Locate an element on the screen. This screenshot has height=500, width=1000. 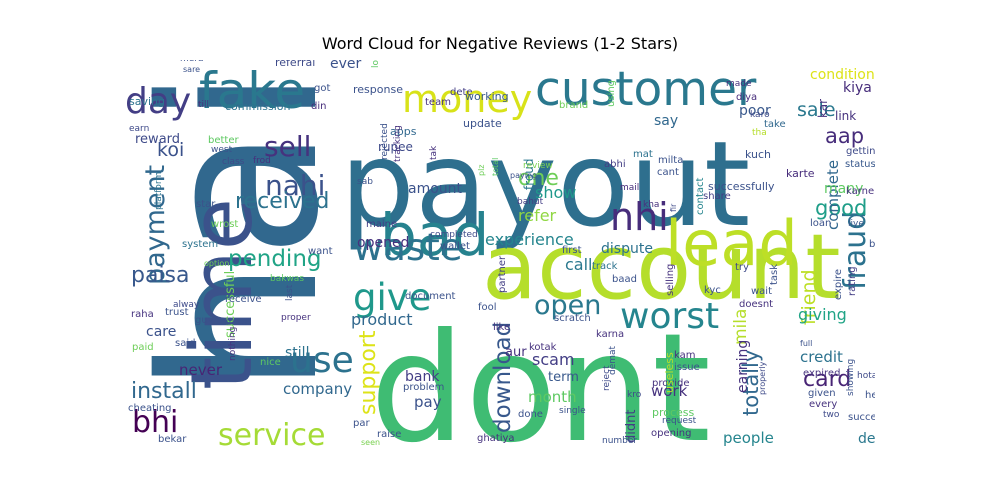
word-data: data is located at coordinates (236, 322).